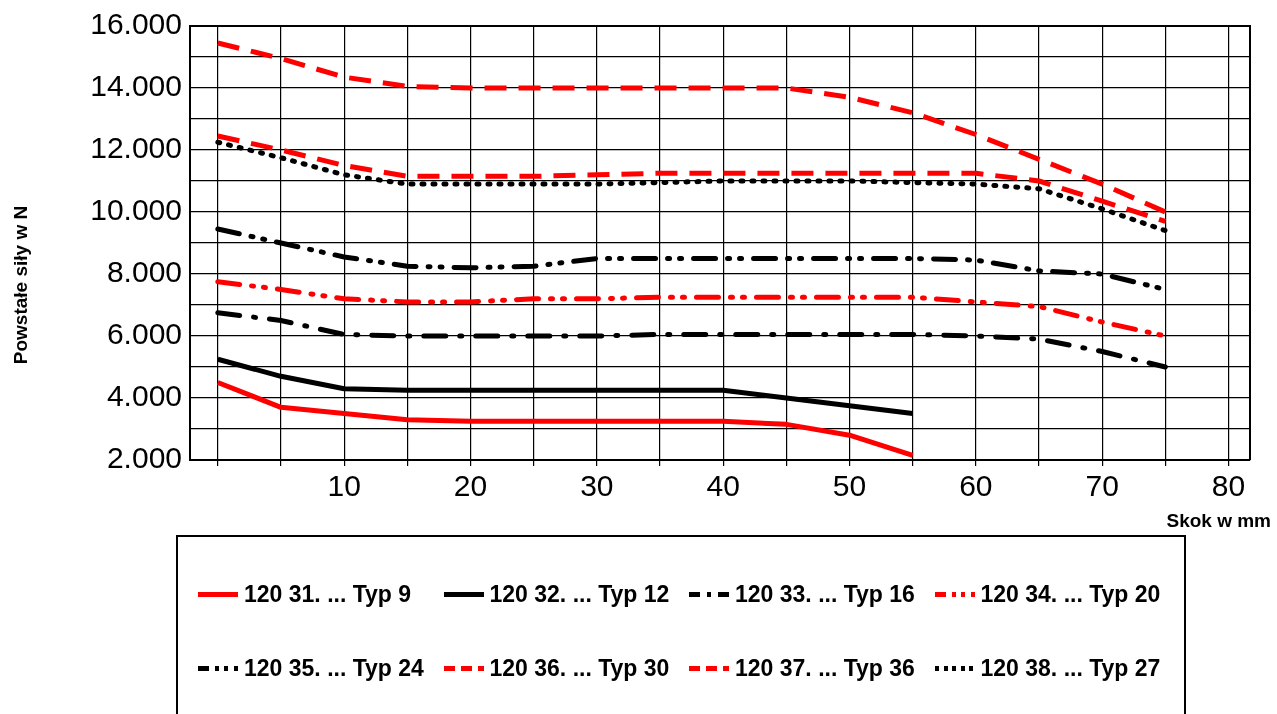  What do you see at coordinates (136, 148) in the screenshot?
I see `y-tick-label: 12.000` at bounding box center [136, 148].